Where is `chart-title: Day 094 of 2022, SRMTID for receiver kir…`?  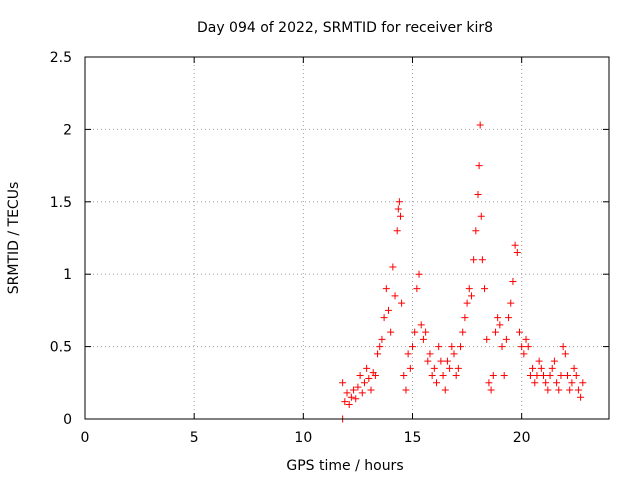 chart-title: Day 094 of 2022, SRMTID for receiver kir… is located at coordinates (345, 28).